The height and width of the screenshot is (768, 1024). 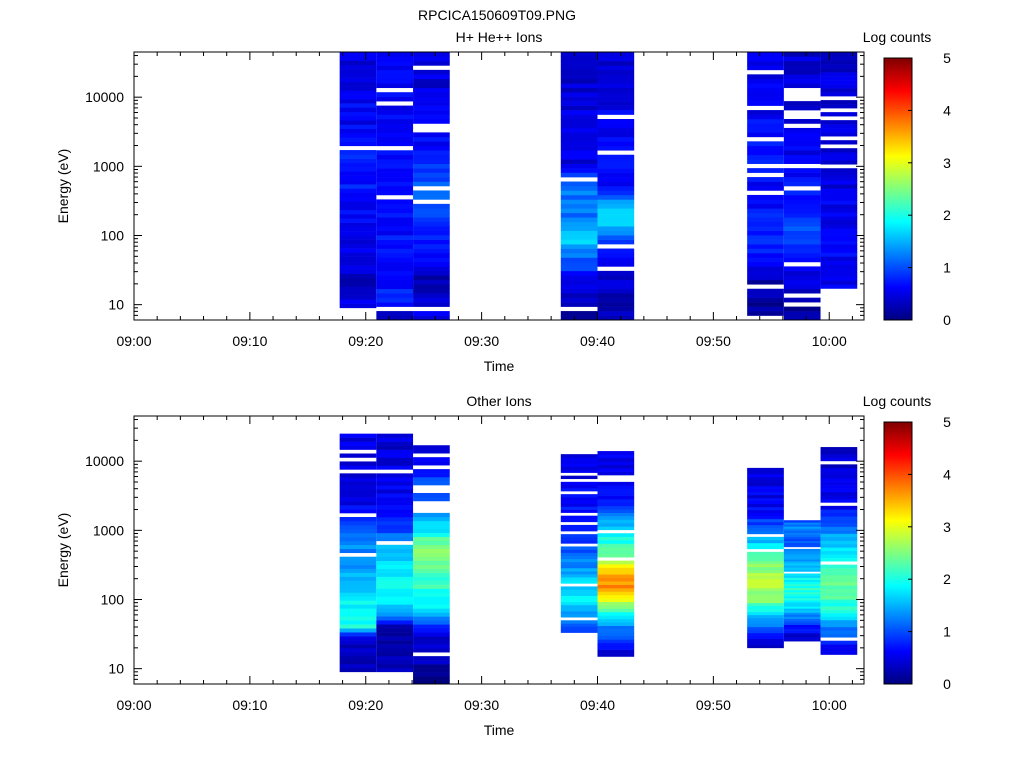 I want to click on colorbar-tick-label: 3, so click(x=947, y=527).